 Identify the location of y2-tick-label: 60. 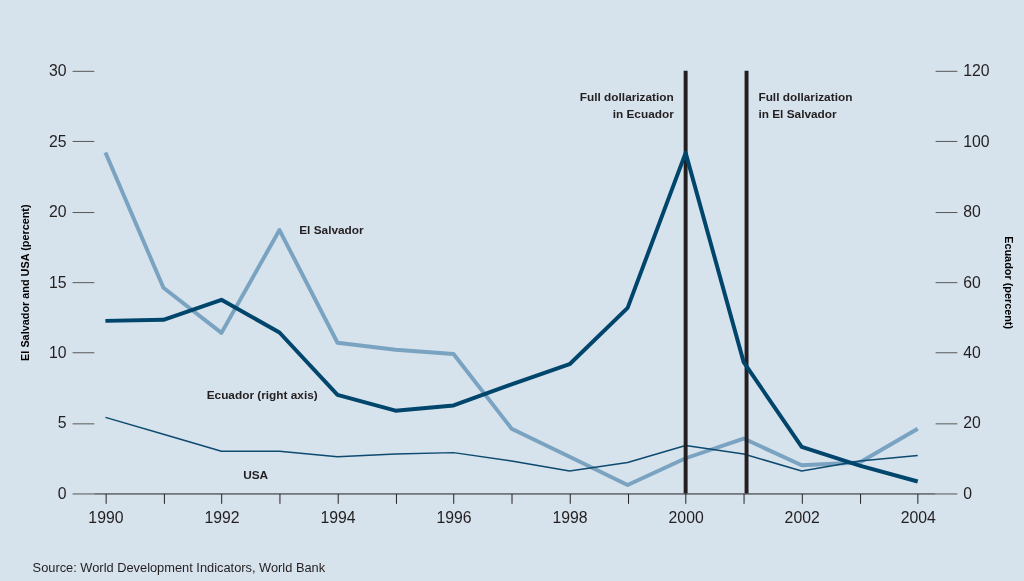
(972, 282).